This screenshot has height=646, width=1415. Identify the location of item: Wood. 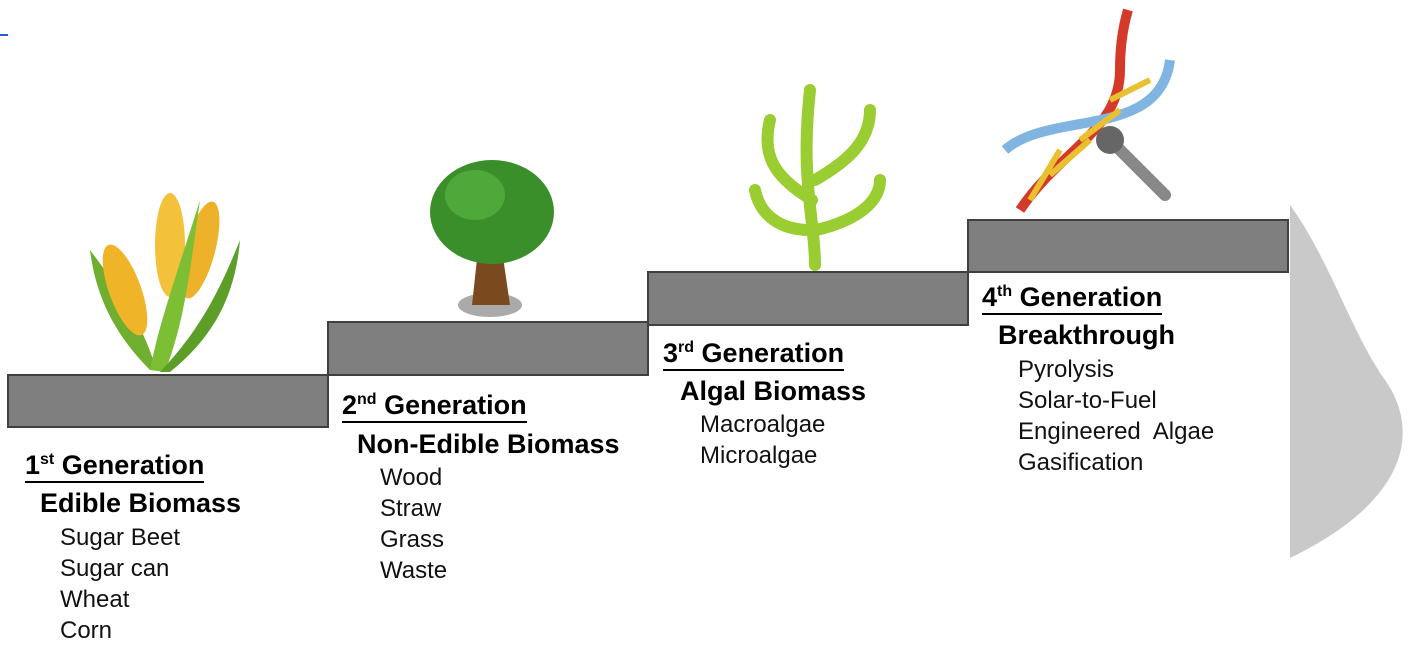
(411, 477).